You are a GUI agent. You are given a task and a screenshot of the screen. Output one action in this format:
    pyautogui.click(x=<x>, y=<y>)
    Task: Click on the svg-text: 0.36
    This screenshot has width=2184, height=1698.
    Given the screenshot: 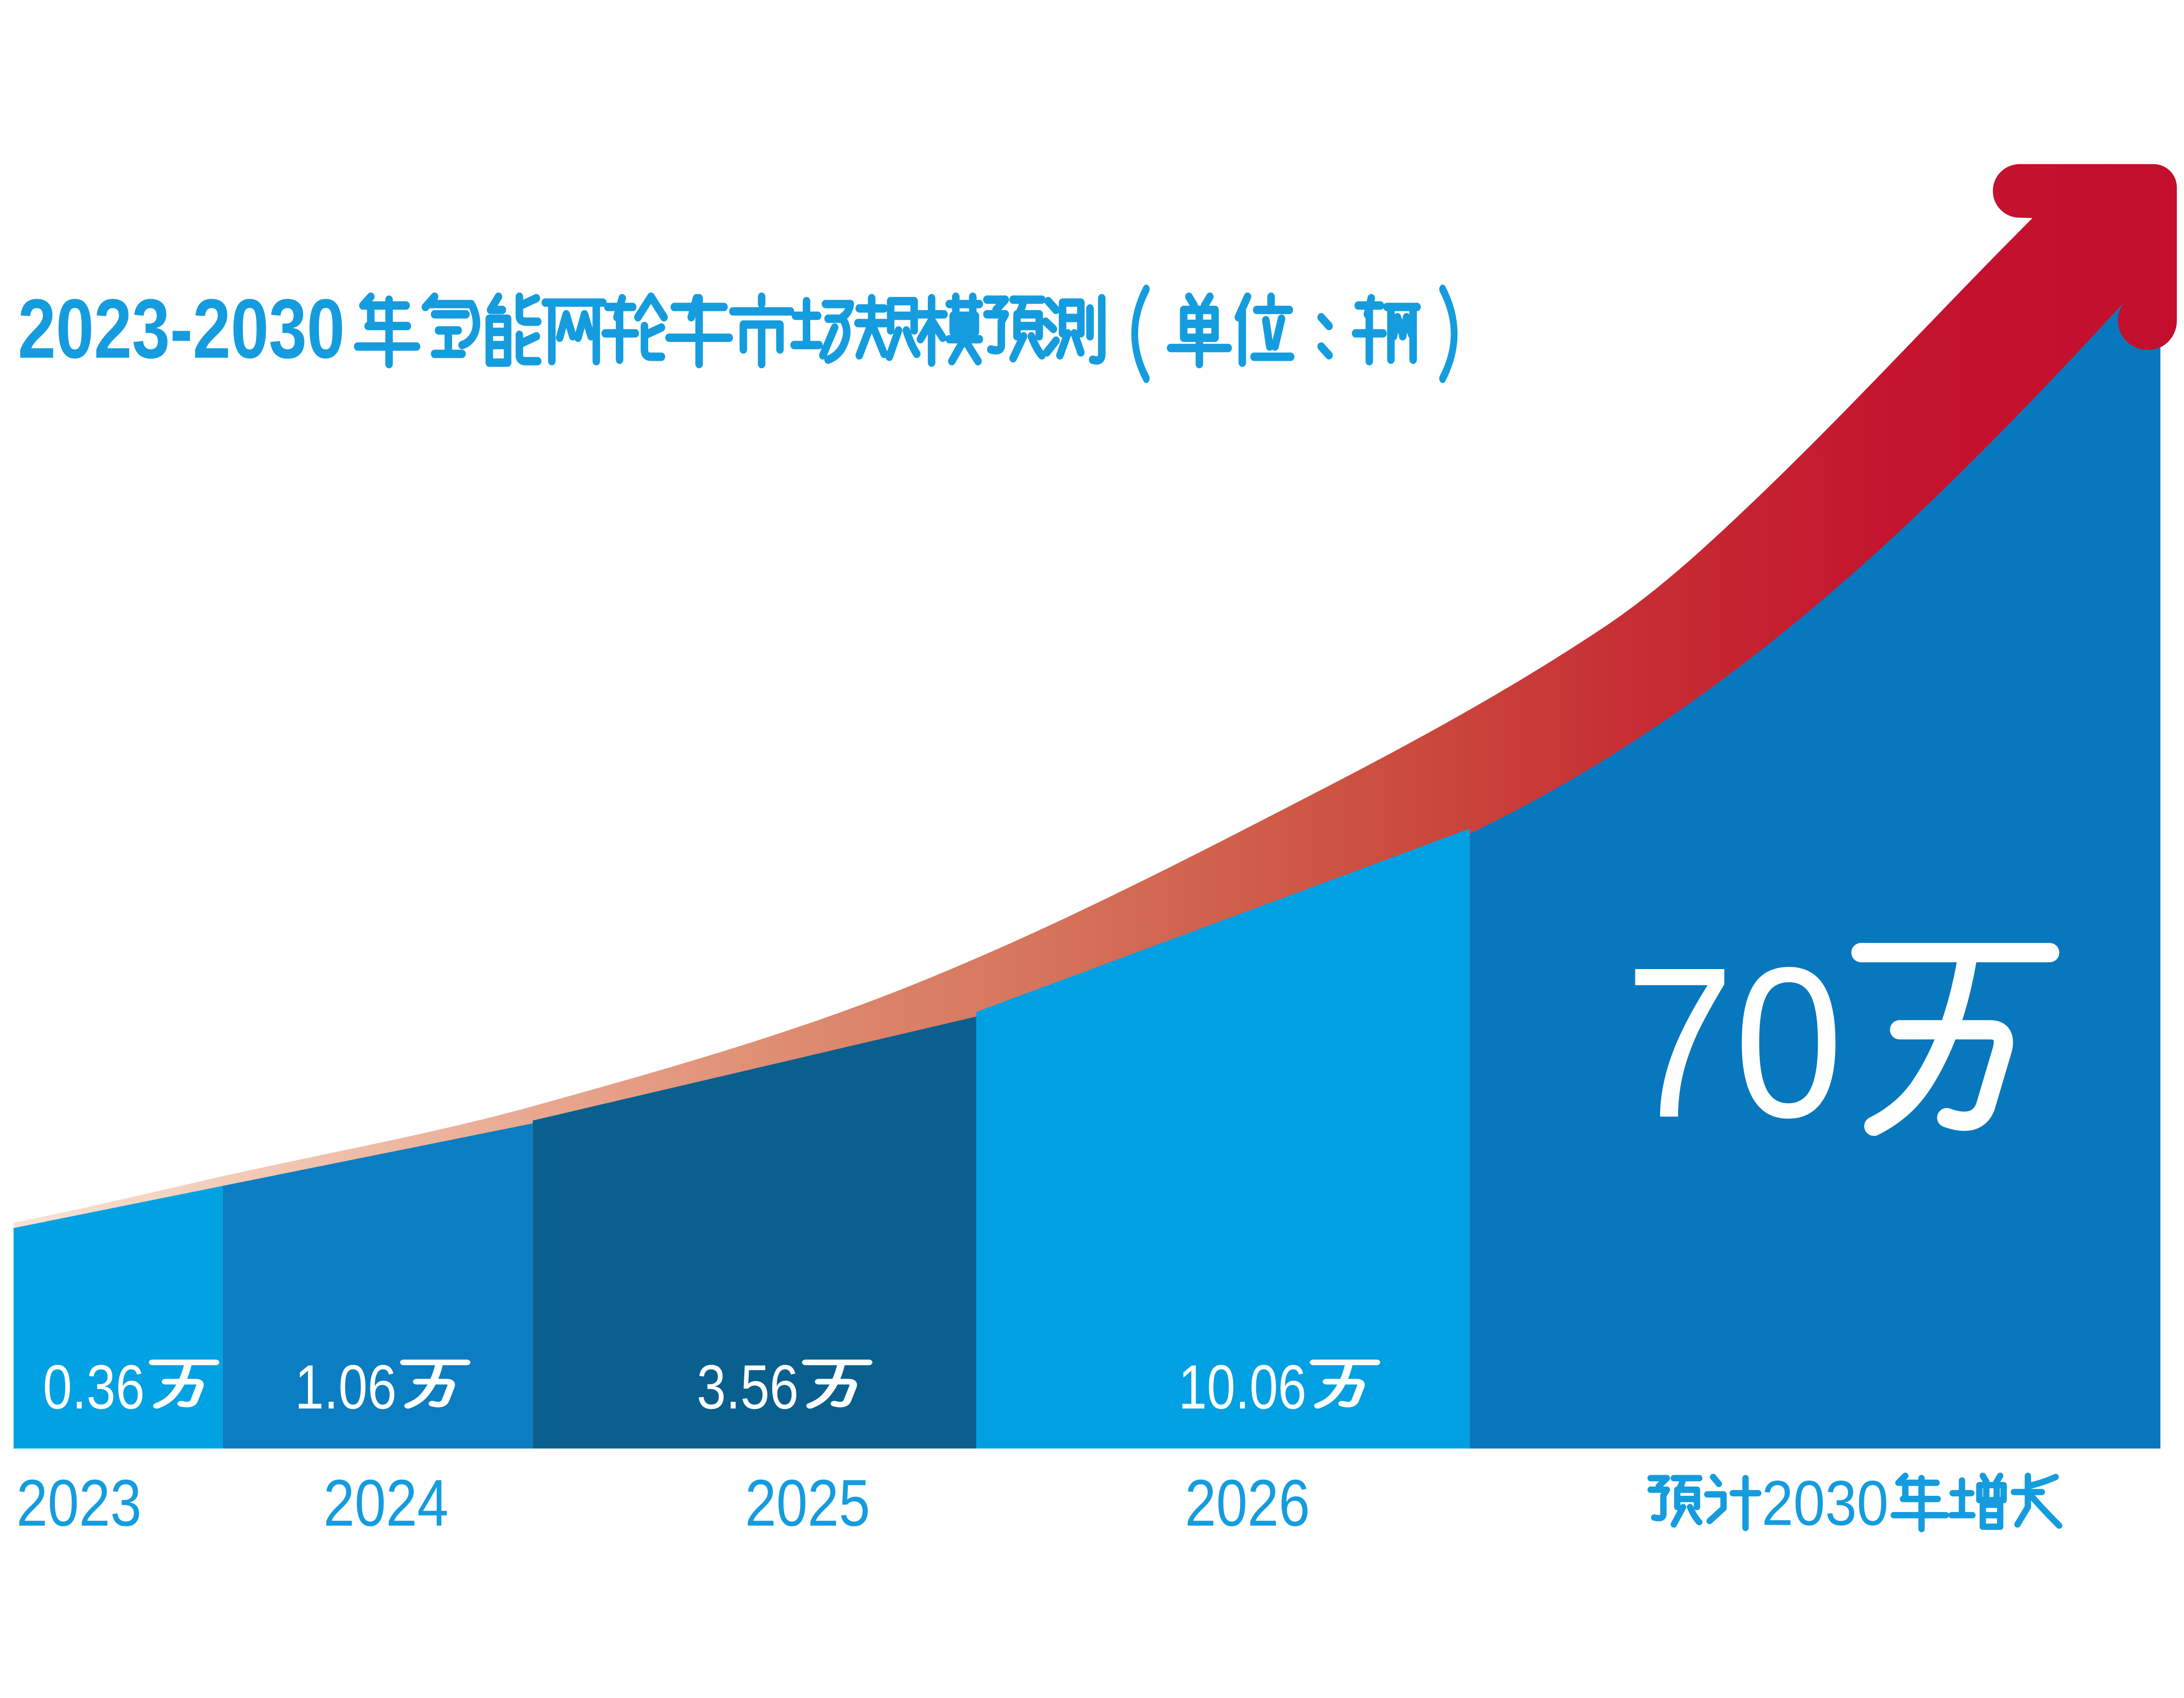 What is the action you would take?
    pyautogui.click(x=94, y=1387)
    